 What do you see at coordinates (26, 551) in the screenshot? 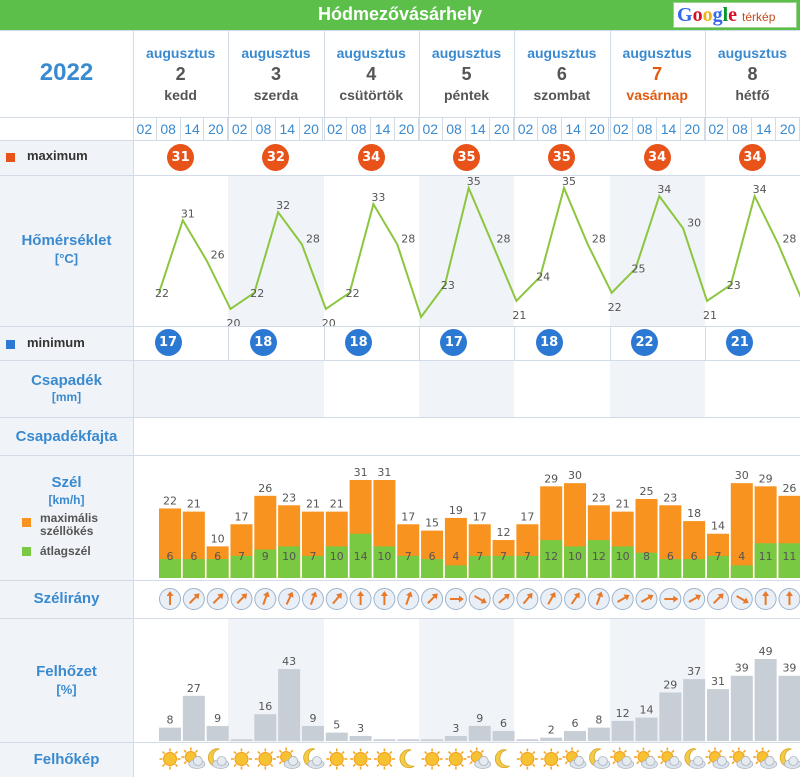
I see `avg-legend-square` at bounding box center [26, 551].